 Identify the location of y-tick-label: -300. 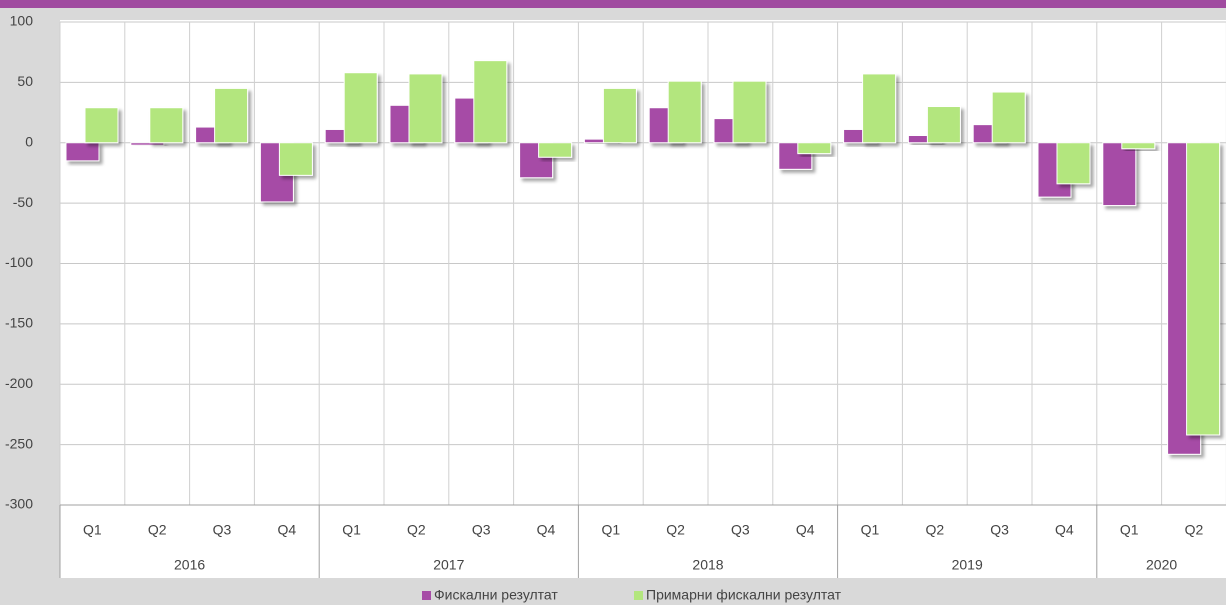
(19, 504).